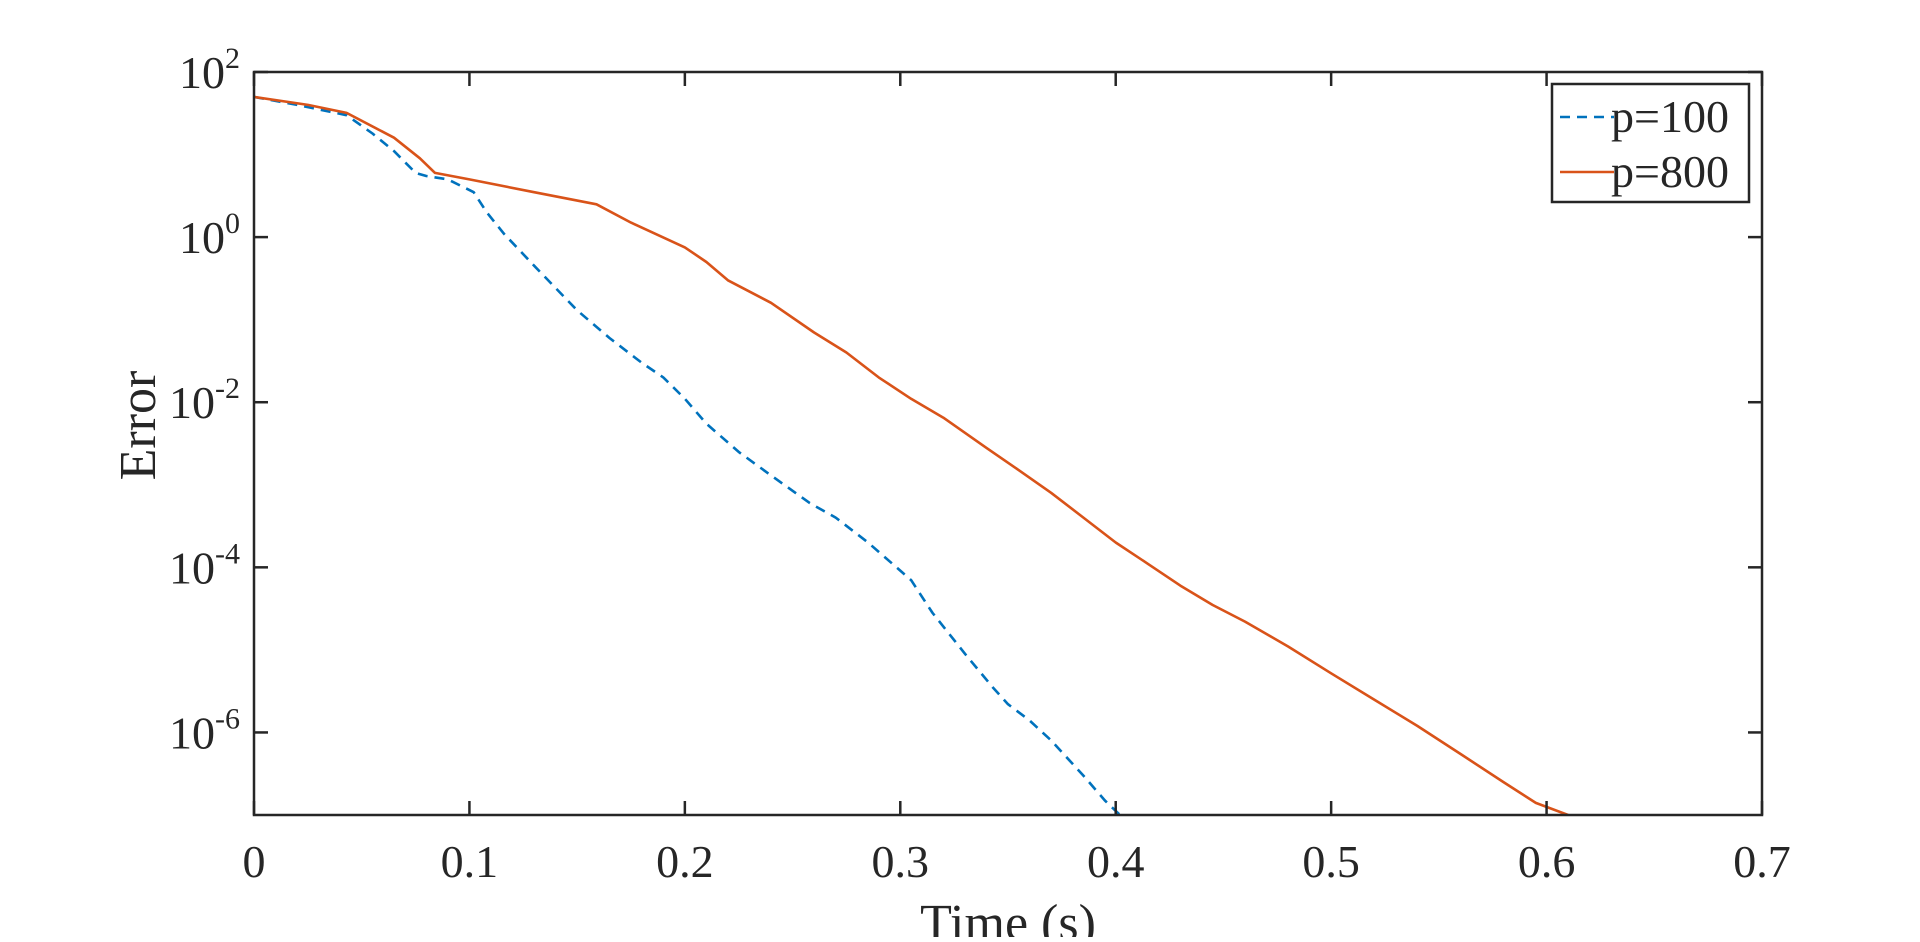  Describe the element at coordinates (901, 861) in the screenshot. I see `x-tick-label: 0.3` at that location.